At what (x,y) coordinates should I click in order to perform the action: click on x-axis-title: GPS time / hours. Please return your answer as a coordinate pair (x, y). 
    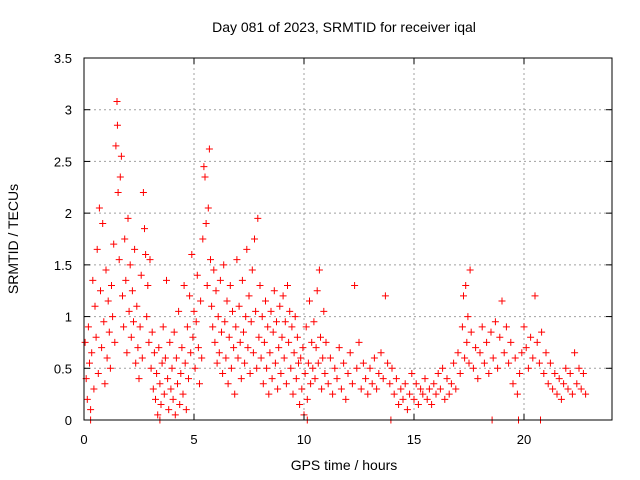
    Looking at the image, I should click on (344, 465).